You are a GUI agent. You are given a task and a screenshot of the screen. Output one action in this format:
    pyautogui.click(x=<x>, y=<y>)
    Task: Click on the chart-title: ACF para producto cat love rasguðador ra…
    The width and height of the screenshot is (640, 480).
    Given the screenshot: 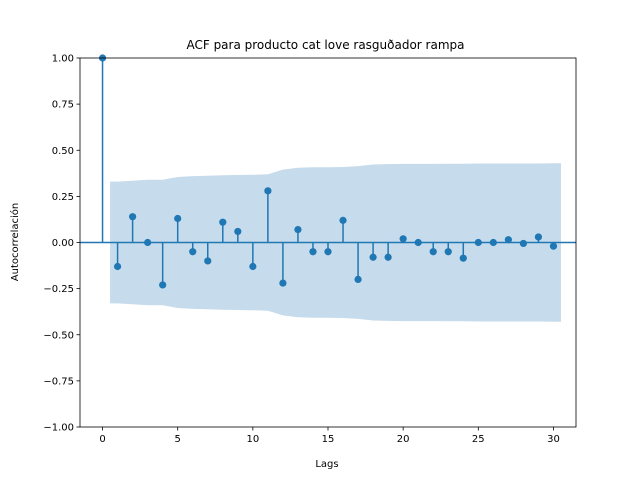 What is the action you would take?
    pyautogui.click(x=325, y=45)
    